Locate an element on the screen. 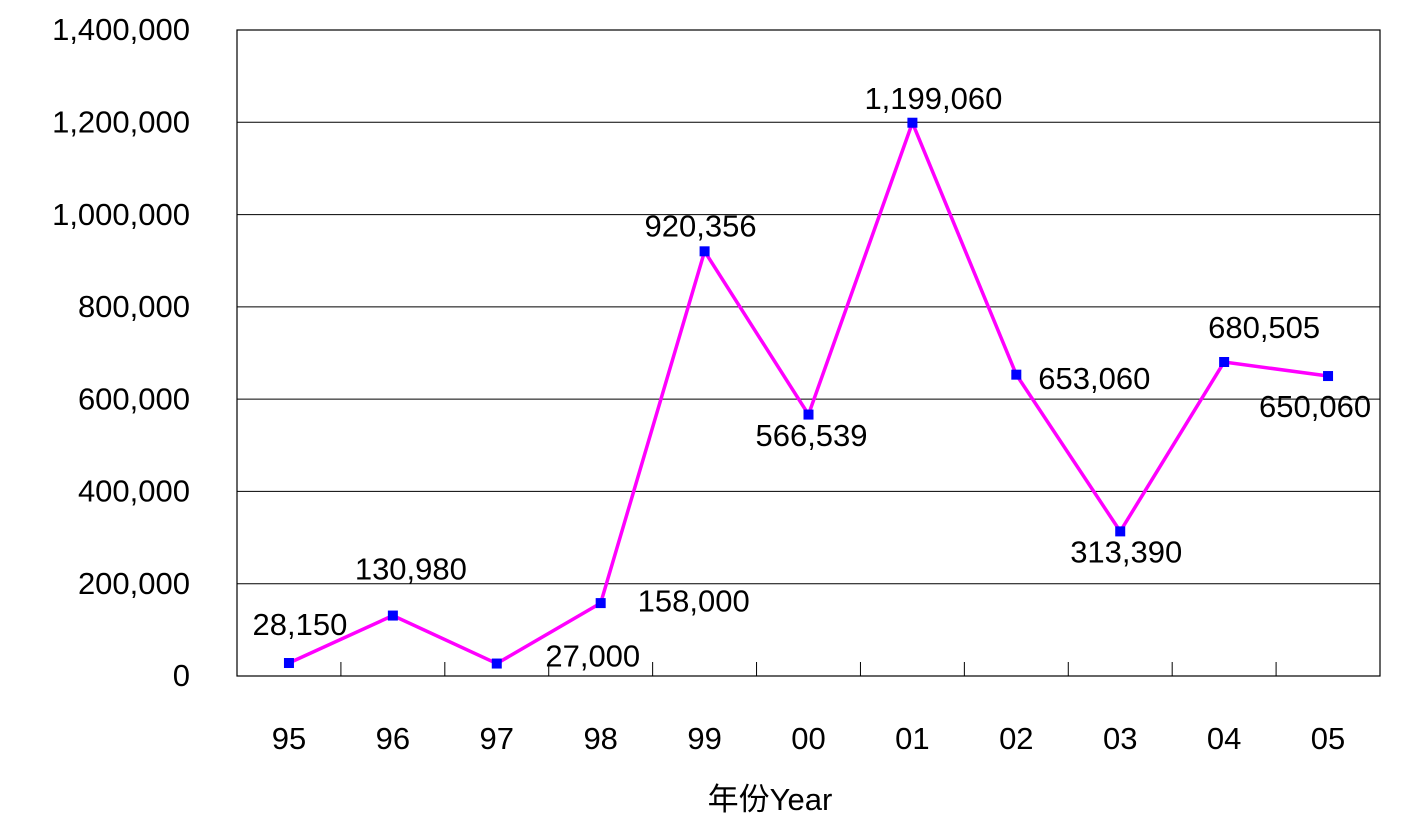 This screenshot has width=1421, height=828. y-tick-label: 600,000 is located at coordinates (134, 398).